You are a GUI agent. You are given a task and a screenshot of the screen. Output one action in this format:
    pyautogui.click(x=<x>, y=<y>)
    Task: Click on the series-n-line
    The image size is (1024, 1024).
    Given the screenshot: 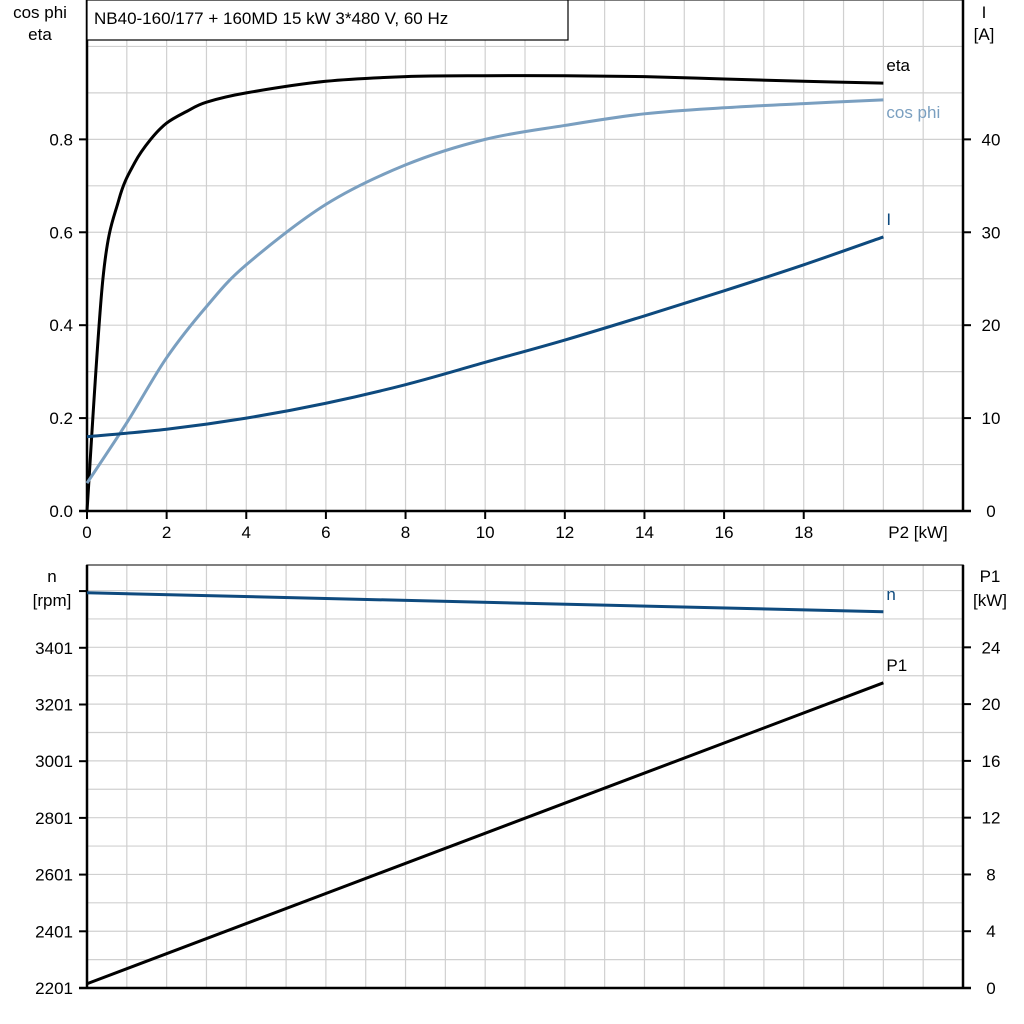 What is the action you would take?
    pyautogui.click(x=485, y=602)
    